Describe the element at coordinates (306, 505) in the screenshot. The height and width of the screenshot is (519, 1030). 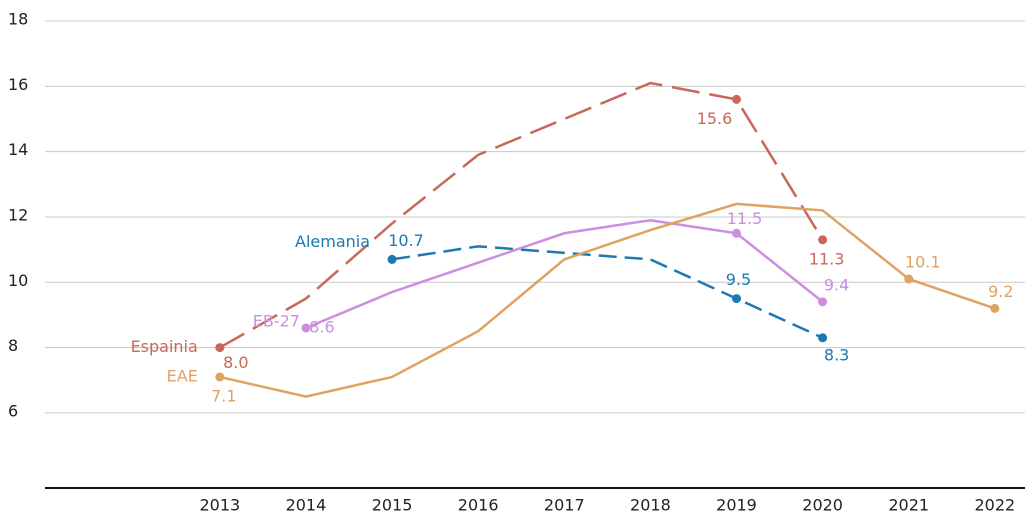
I see `x-tick-label: 2014` at that location.